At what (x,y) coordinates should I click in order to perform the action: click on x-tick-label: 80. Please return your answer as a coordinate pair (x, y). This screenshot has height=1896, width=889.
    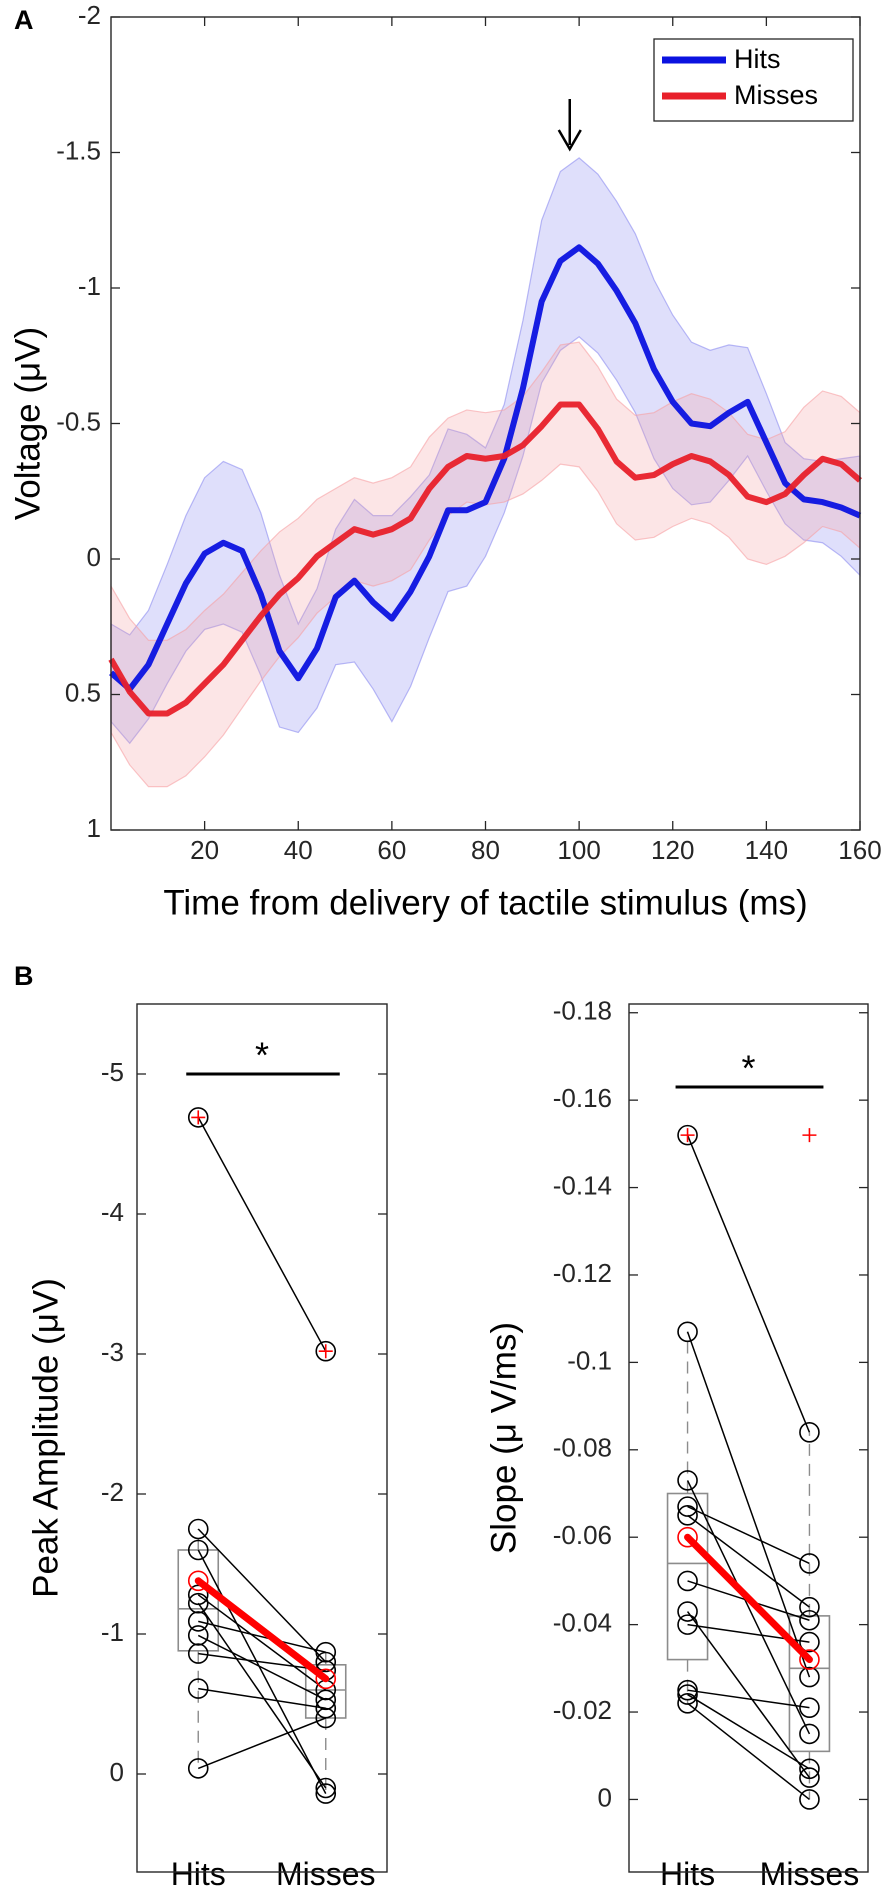
    Looking at the image, I should click on (485, 850).